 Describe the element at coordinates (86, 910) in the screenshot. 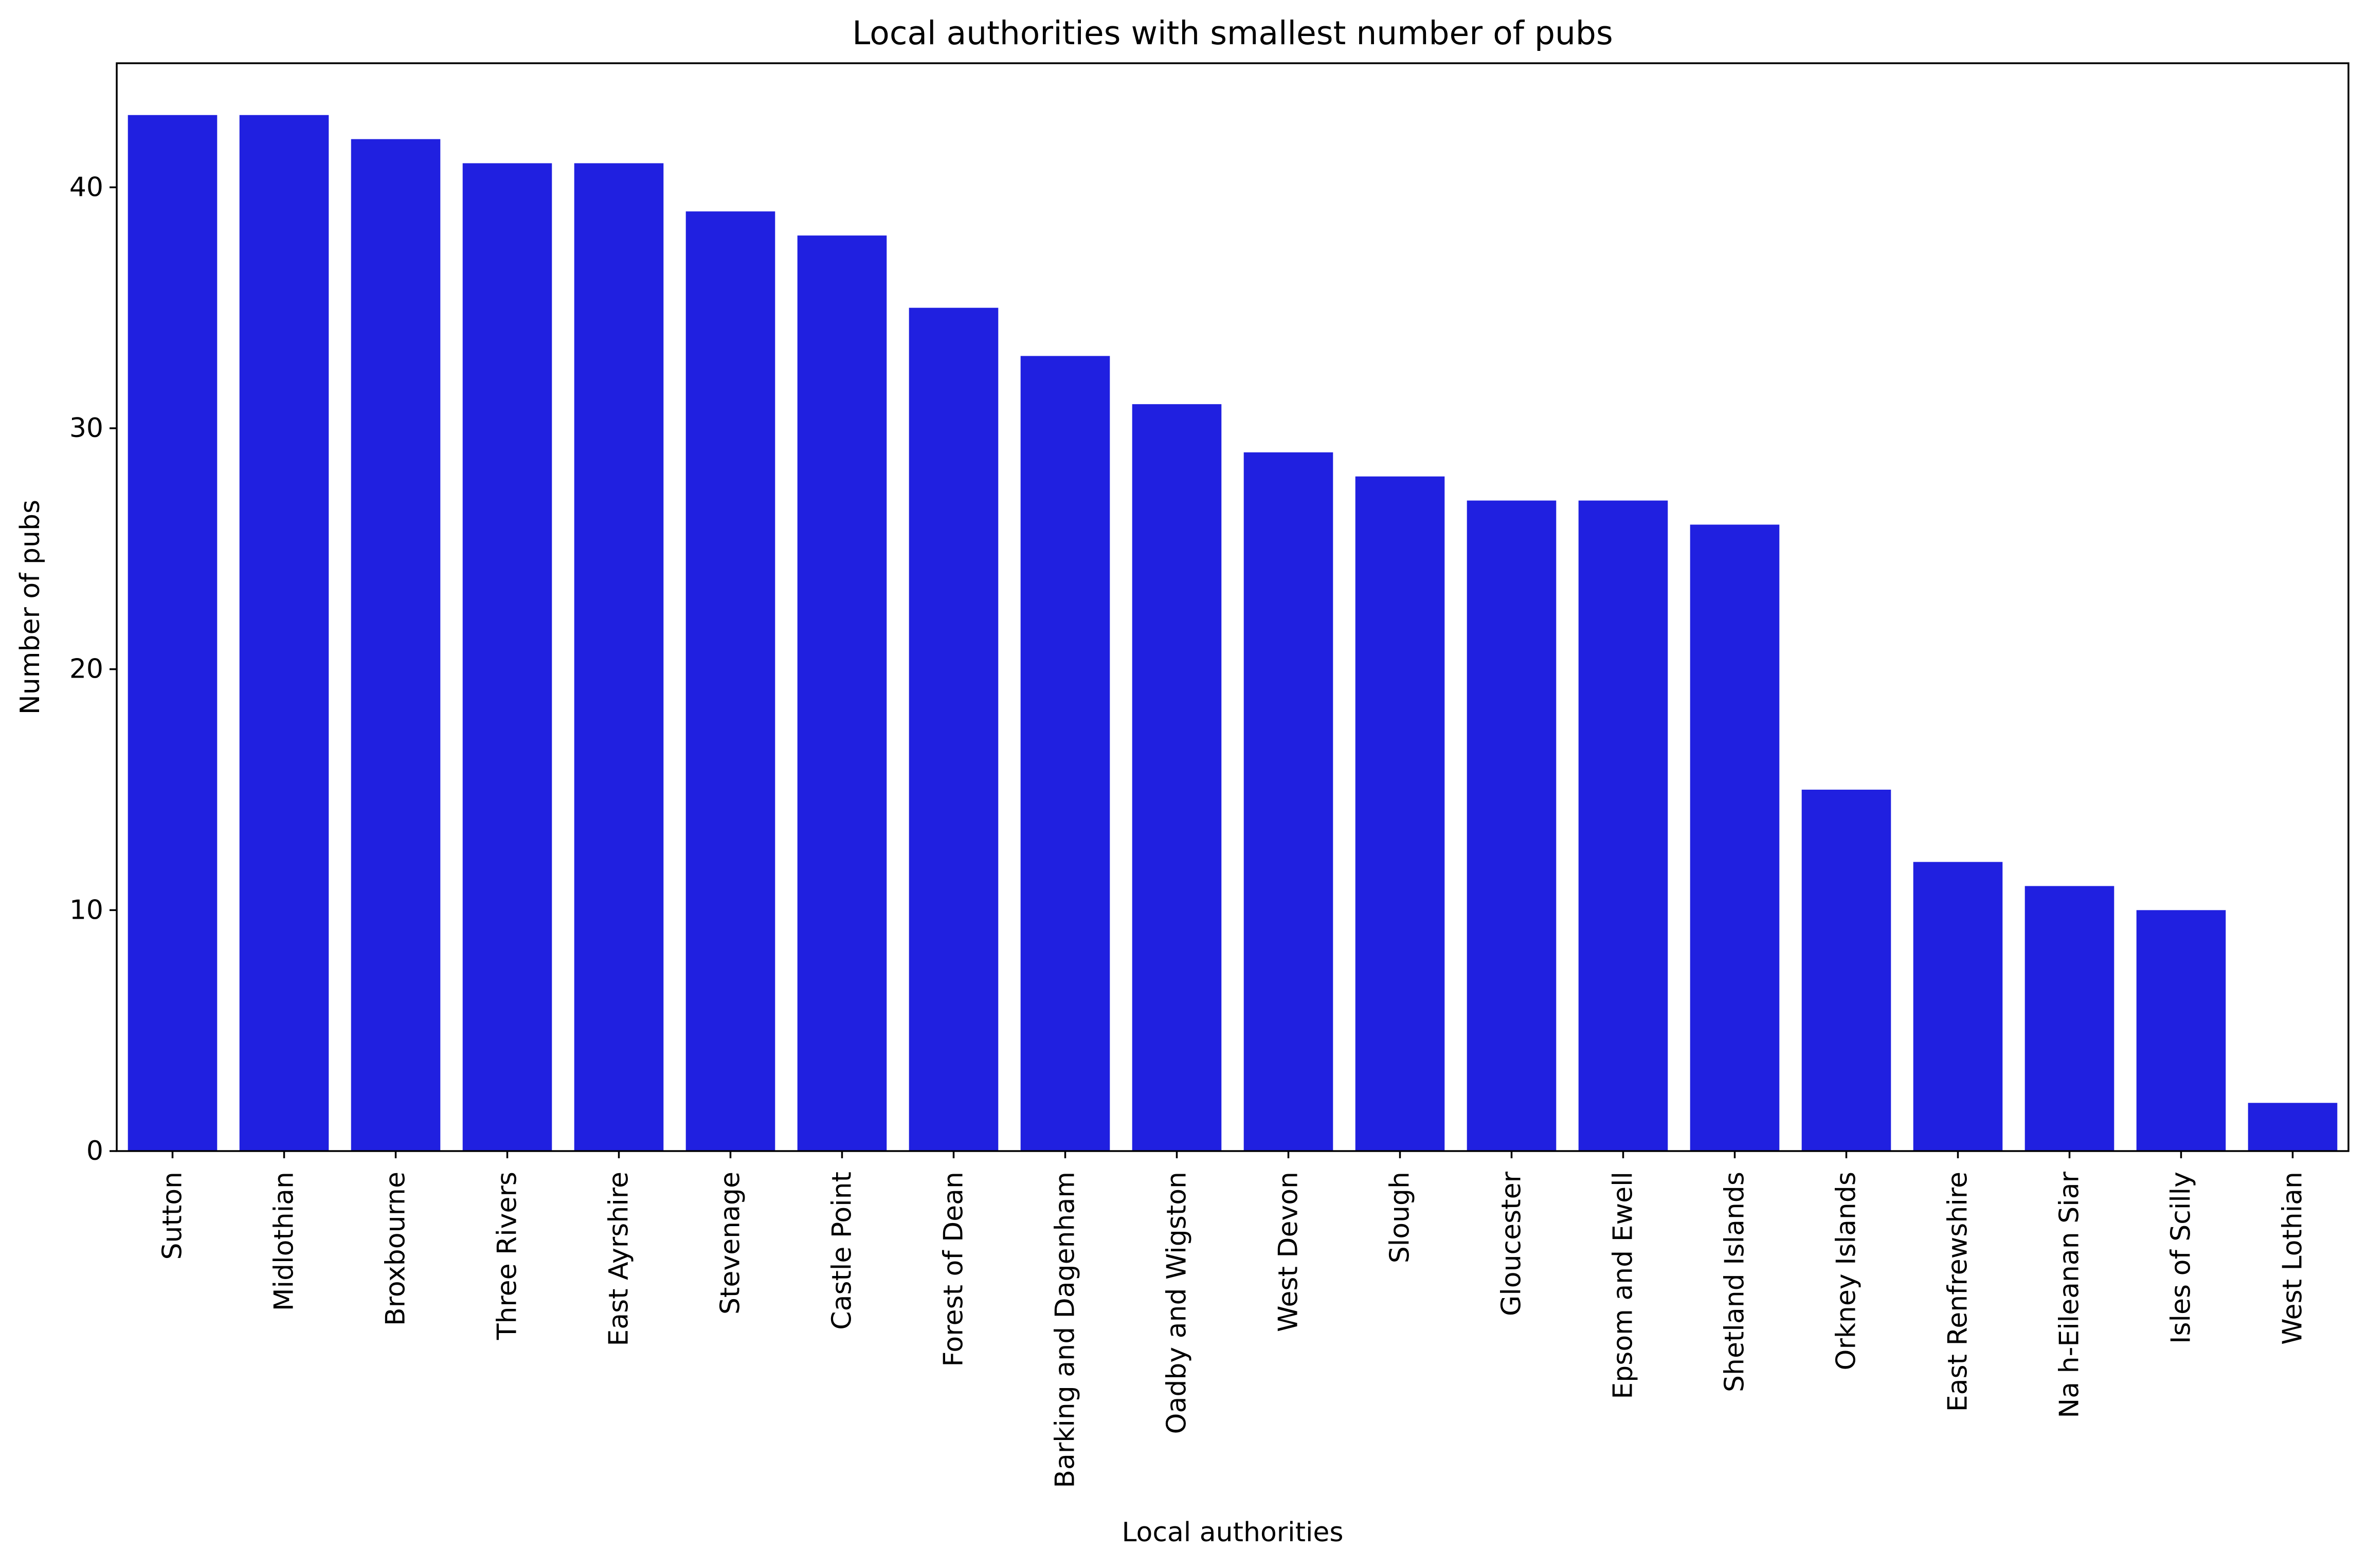

I see `y-tick-label: 10` at that location.